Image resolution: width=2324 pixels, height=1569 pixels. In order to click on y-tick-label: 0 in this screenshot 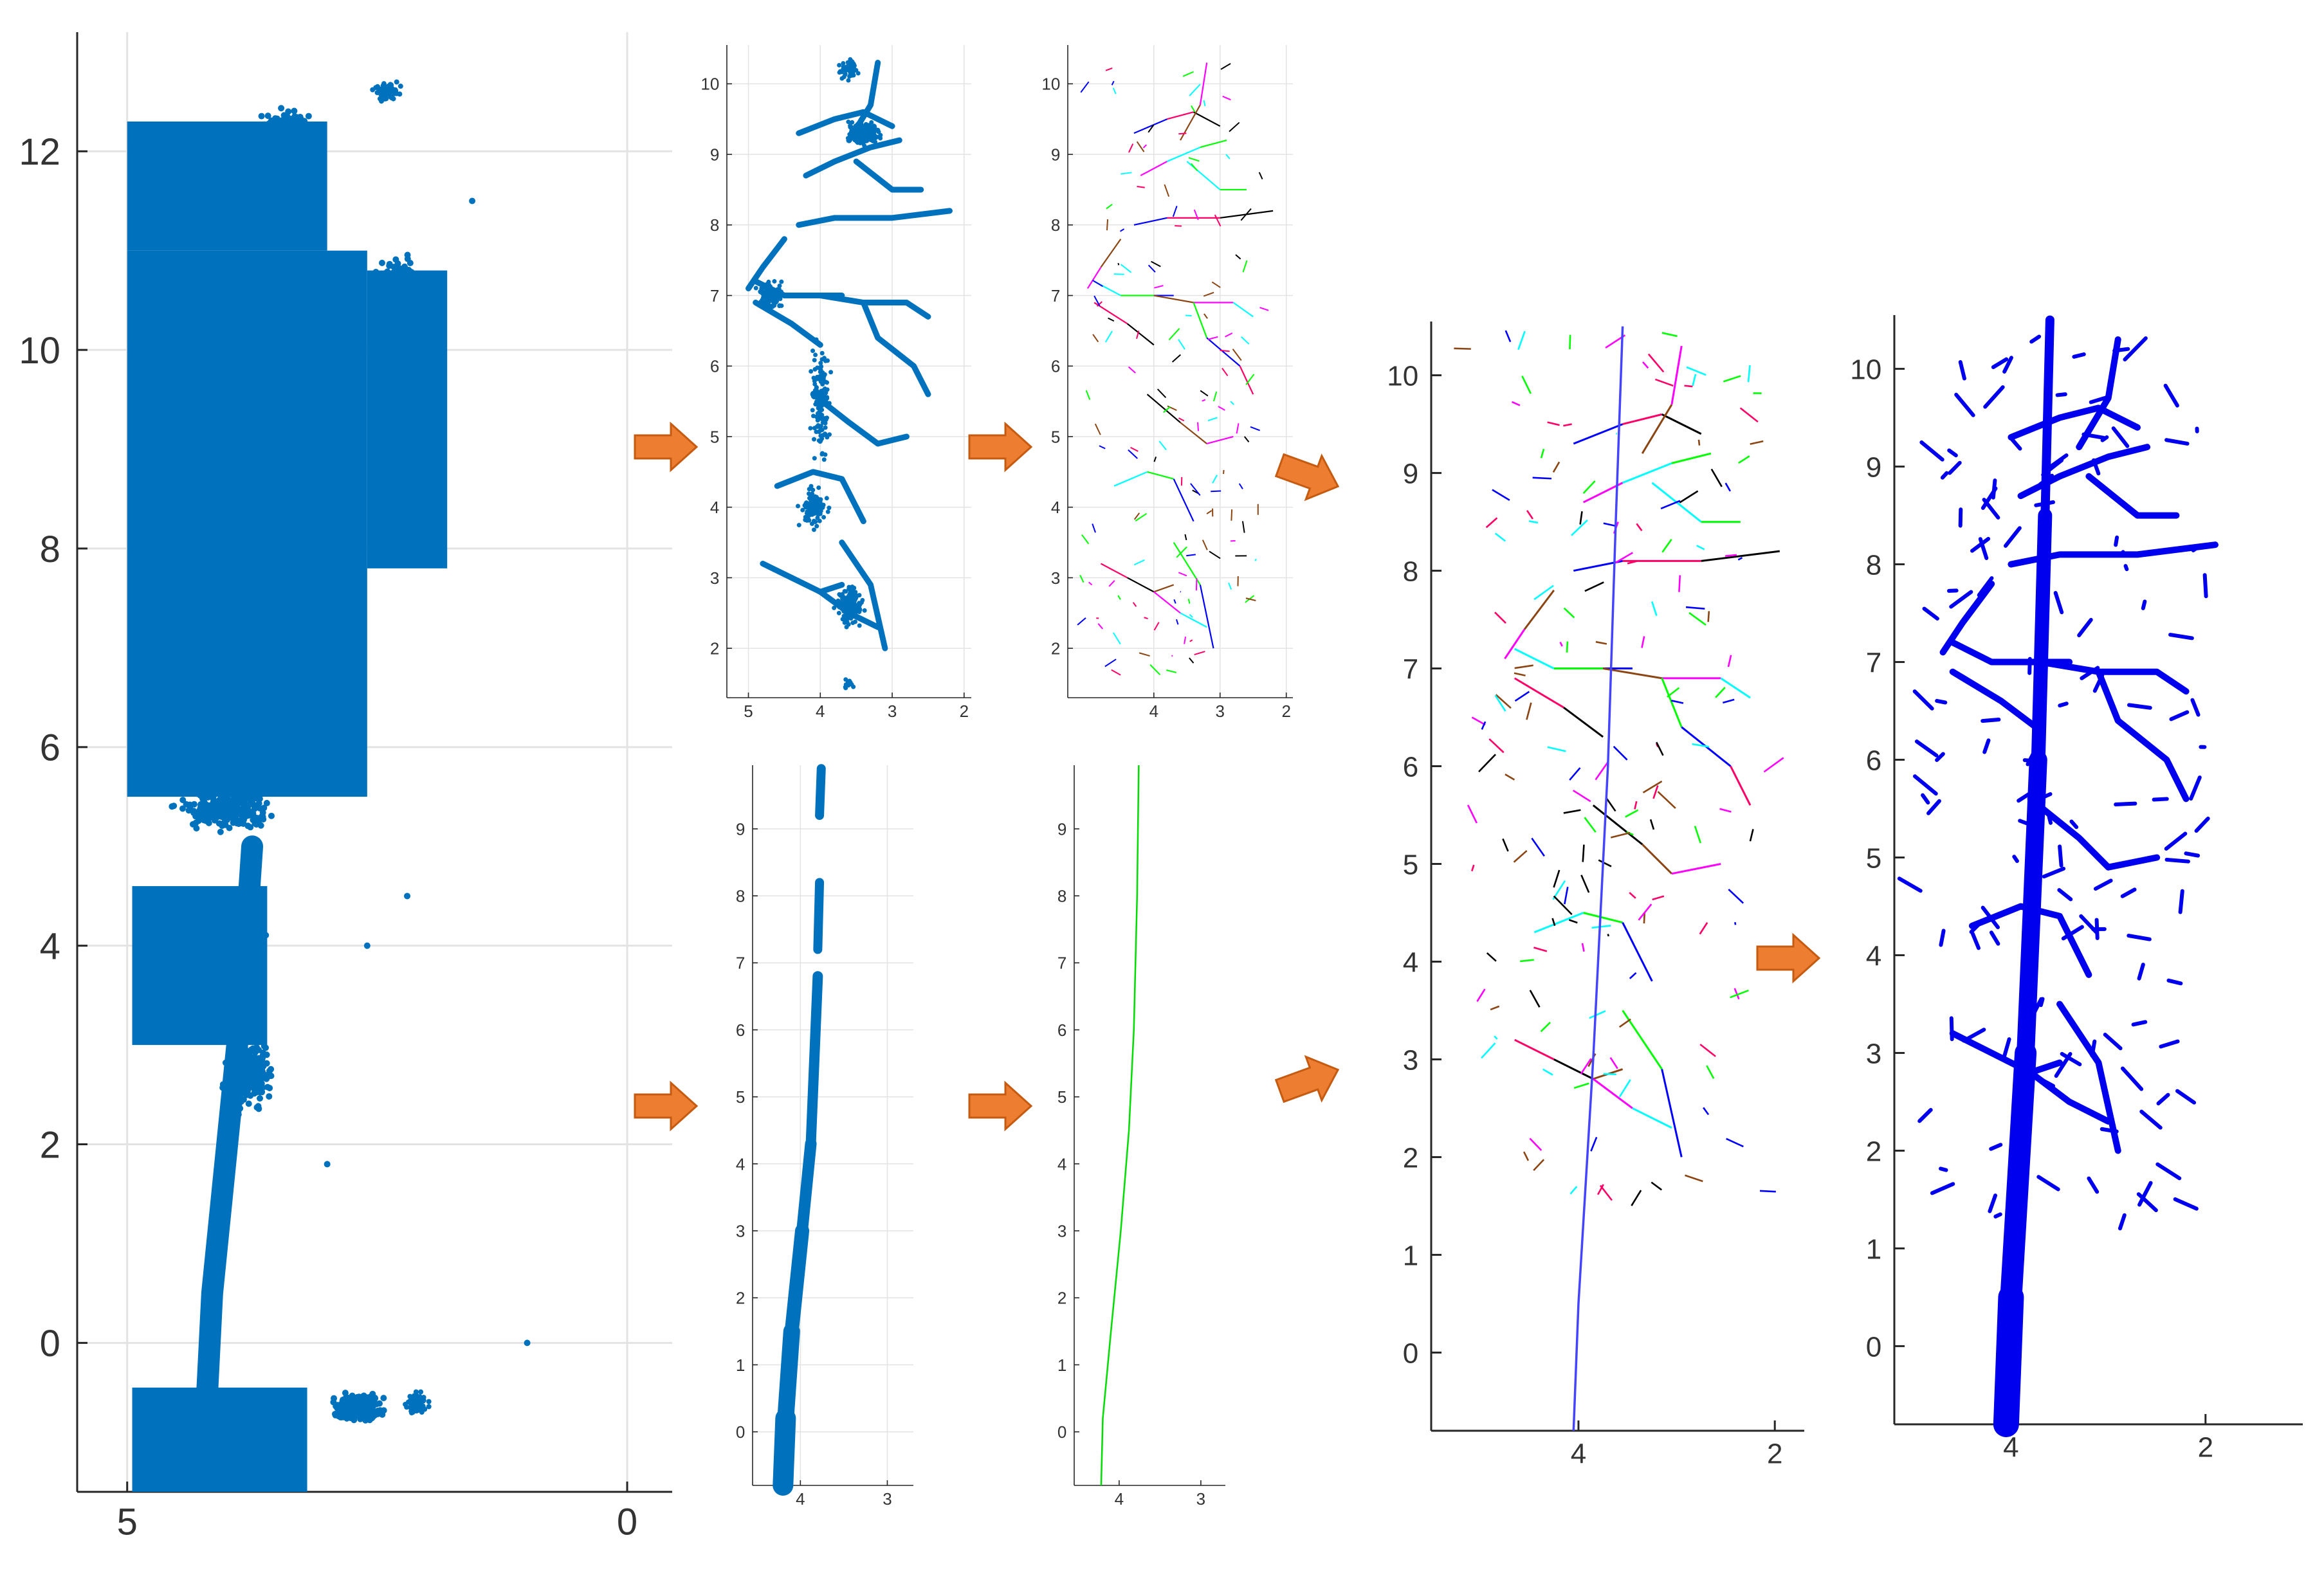, I will do `click(740, 1432)`.